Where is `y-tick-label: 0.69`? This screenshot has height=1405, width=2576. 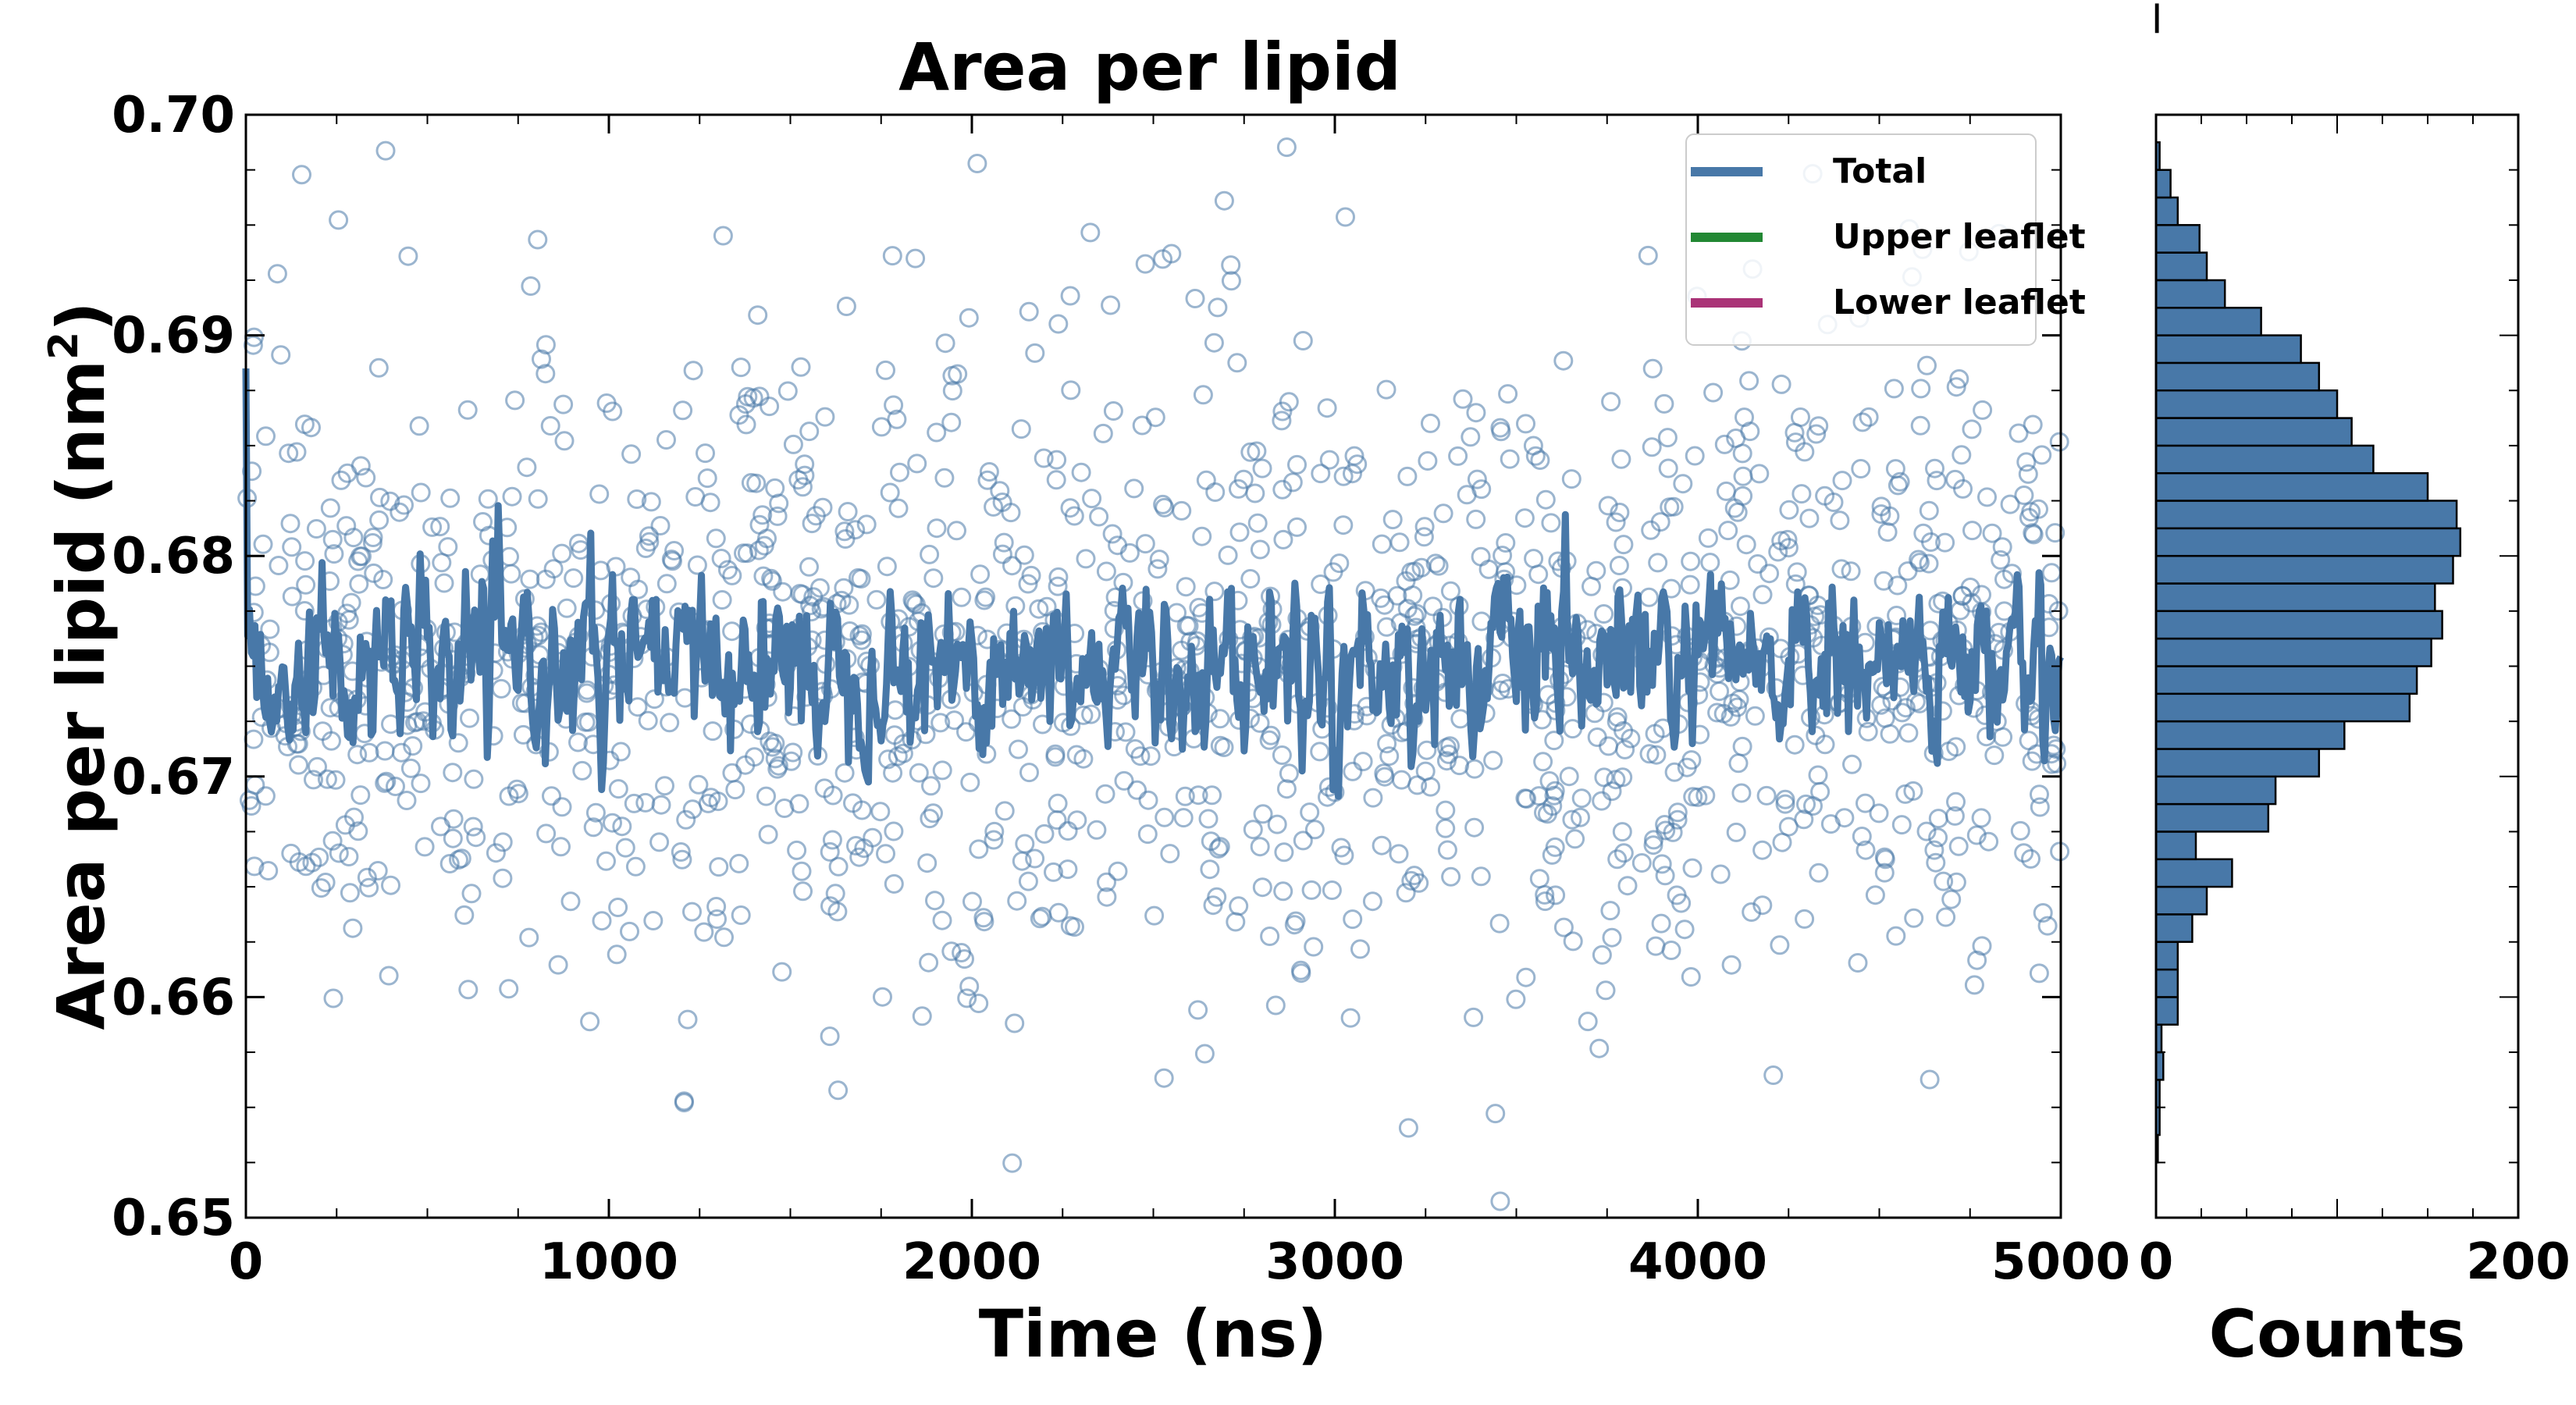
y-tick-label: 0.69 is located at coordinates (173, 337).